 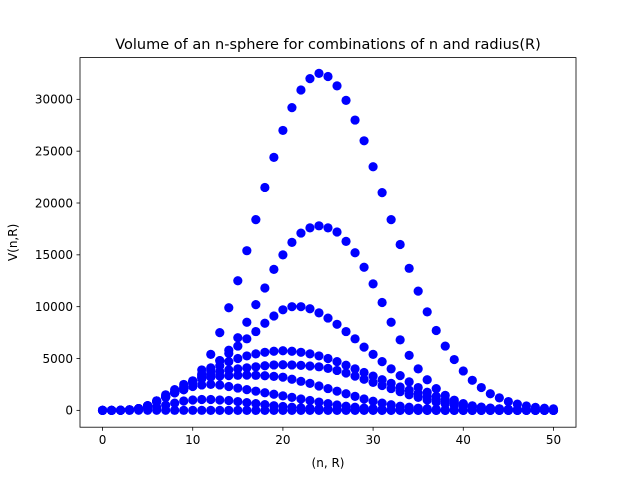 I want to click on y-axis-label: V(n,R), so click(x=13, y=242).